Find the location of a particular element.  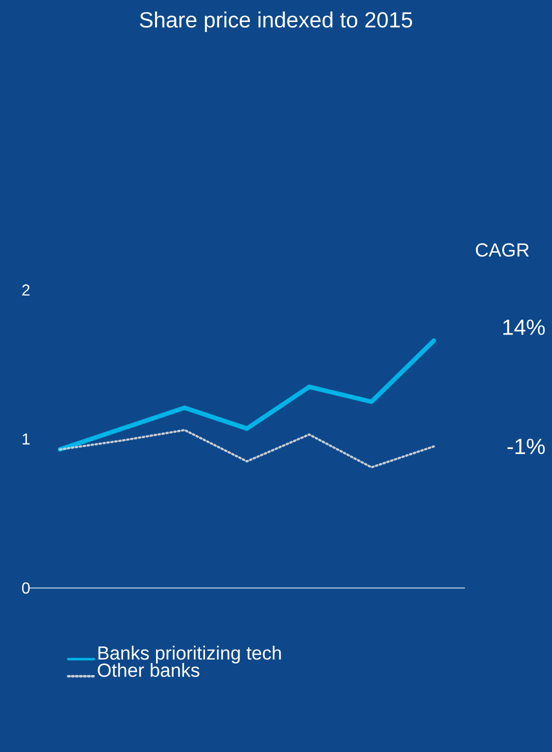

text: 14% is located at coordinates (524, 327).